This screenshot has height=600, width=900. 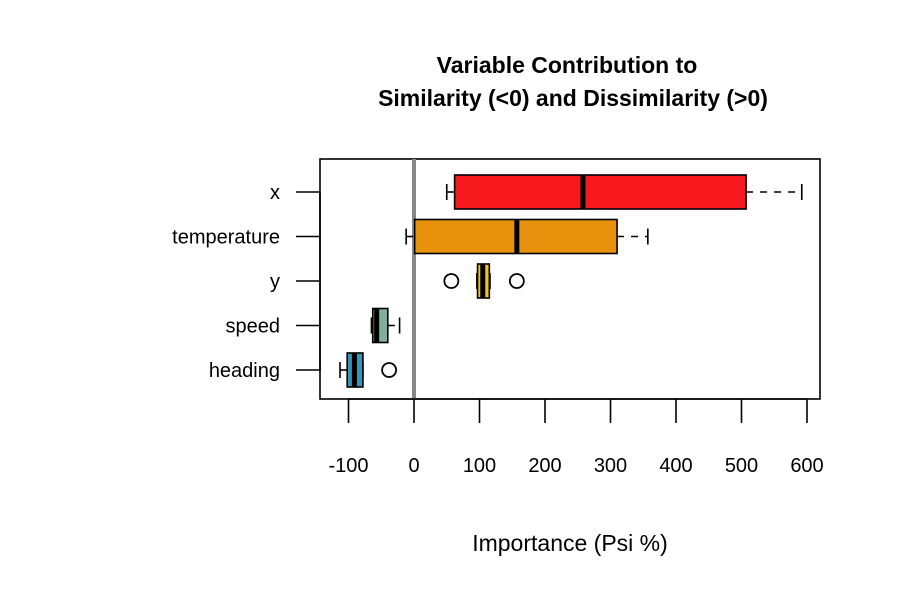 What do you see at coordinates (479, 466) in the screenshot?
I see `x-tick-label-100: 100` at bounding box center [479, 466].